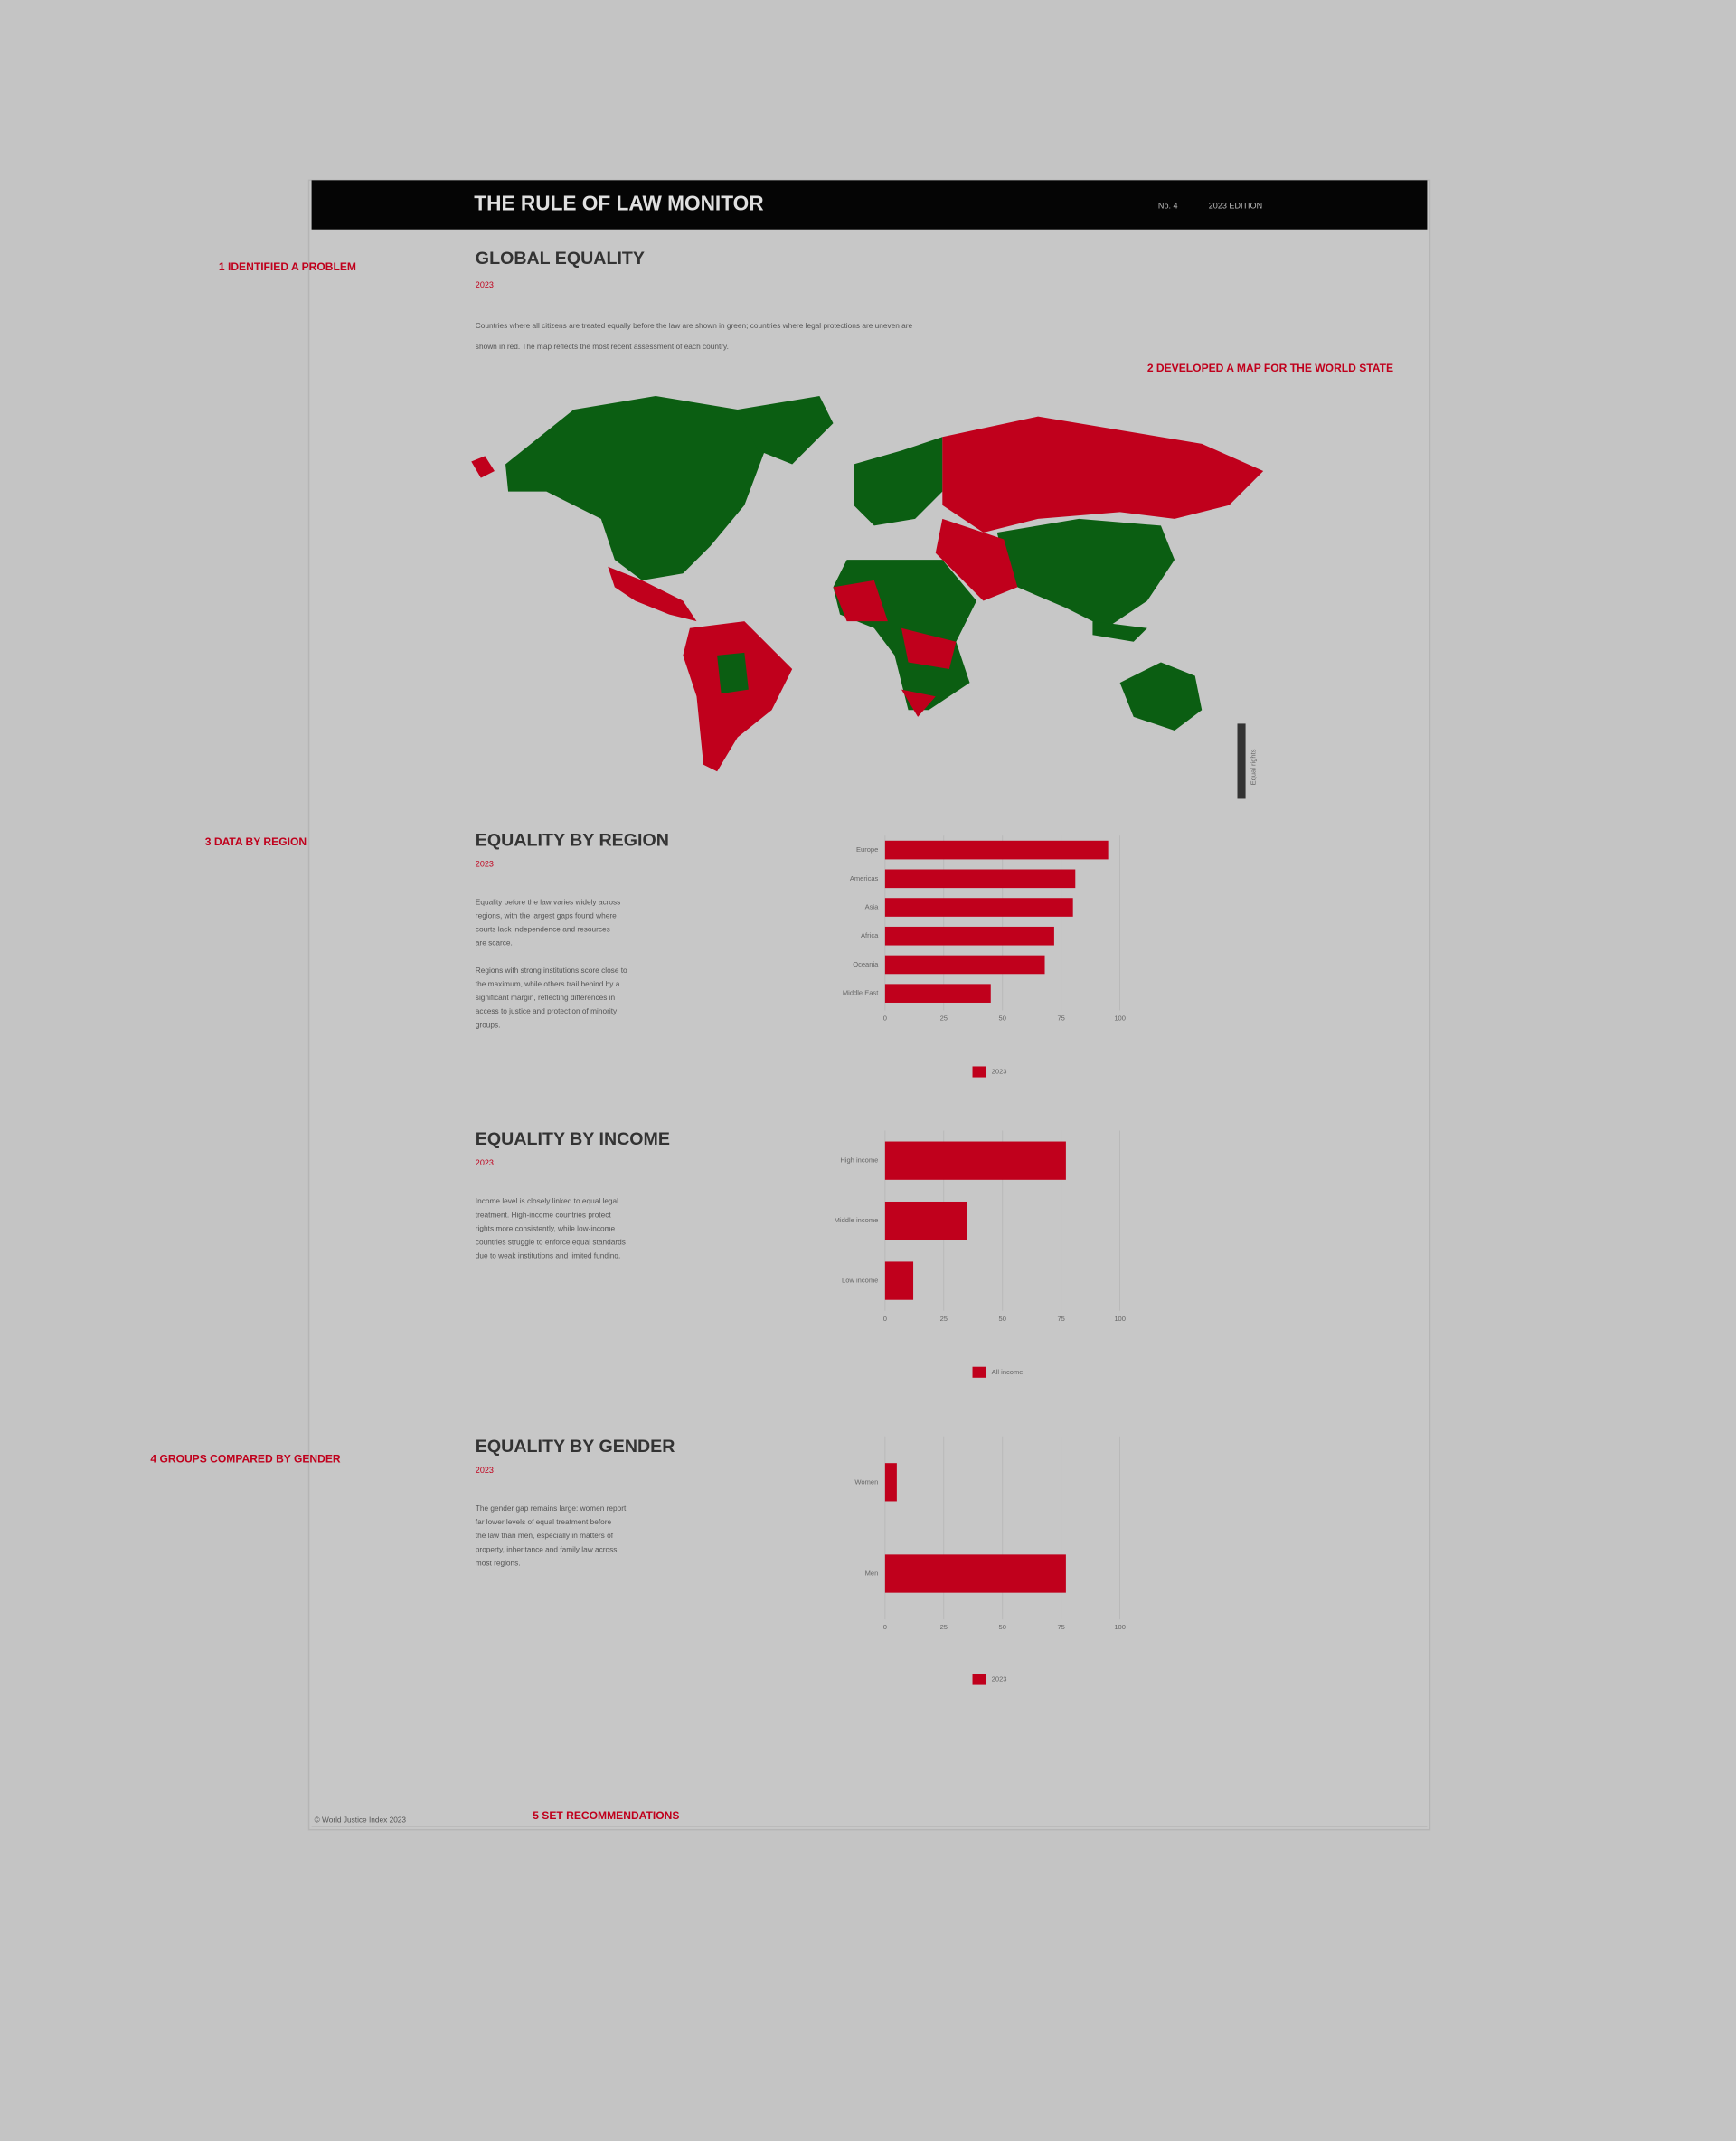 The width and height of the screenshot is (1736, 2141). Describe the element at coordinates (573, 1139) in the screenshot. I see `chart-title: EQUALITY BY INCOME` at that location.